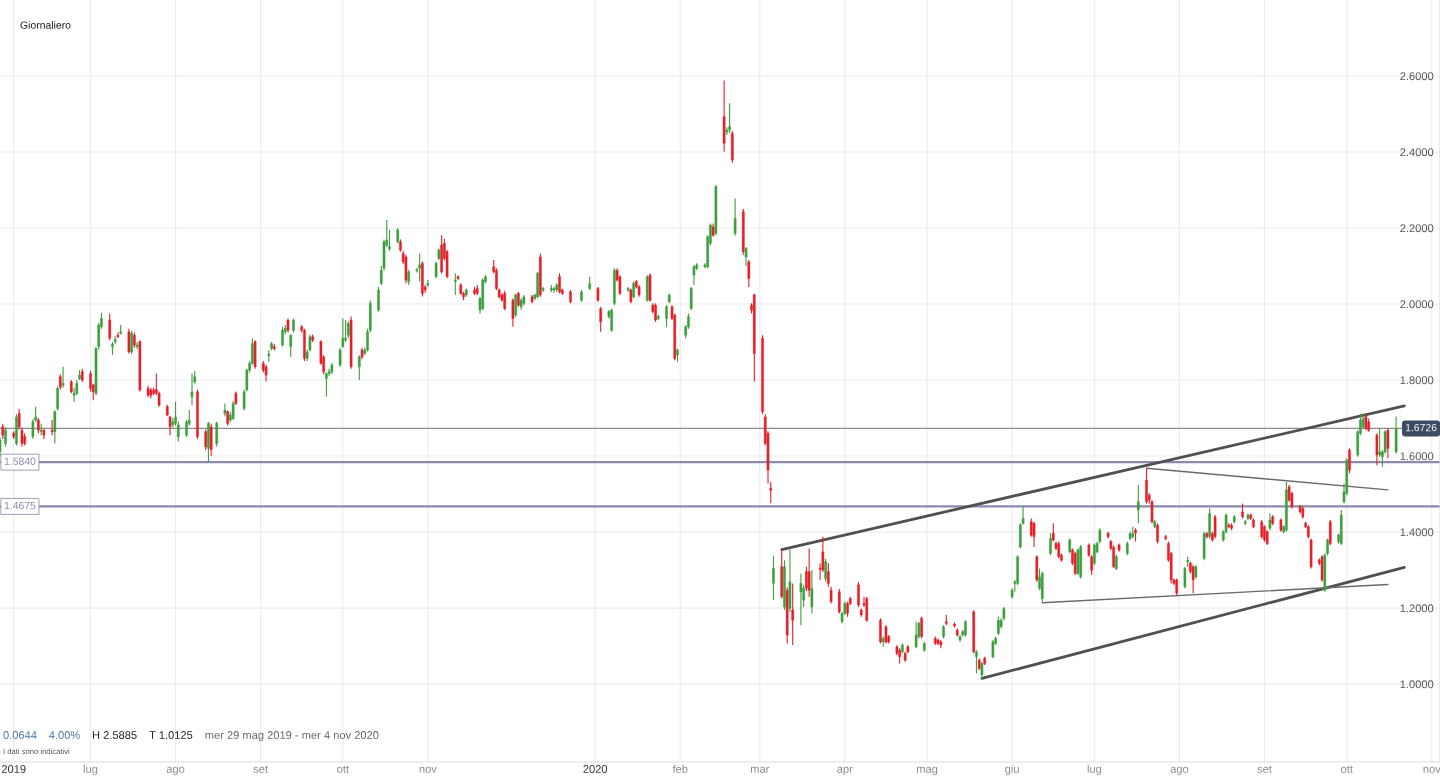 This screenshot has height=778, width=1440. What do you see at coordinates (1417, 380) in the screenshot?
I see `y-tick-label: 1.8000` at bounding box center [1417, 380].